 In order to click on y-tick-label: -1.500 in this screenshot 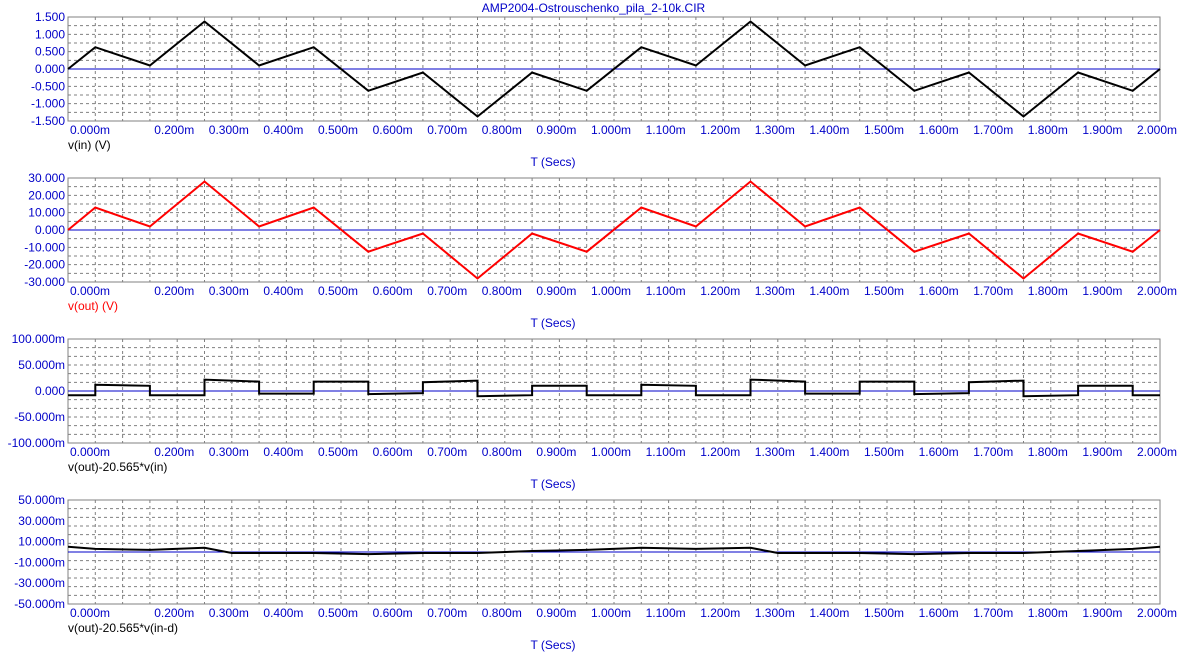, I will do `click(48, 121)`.